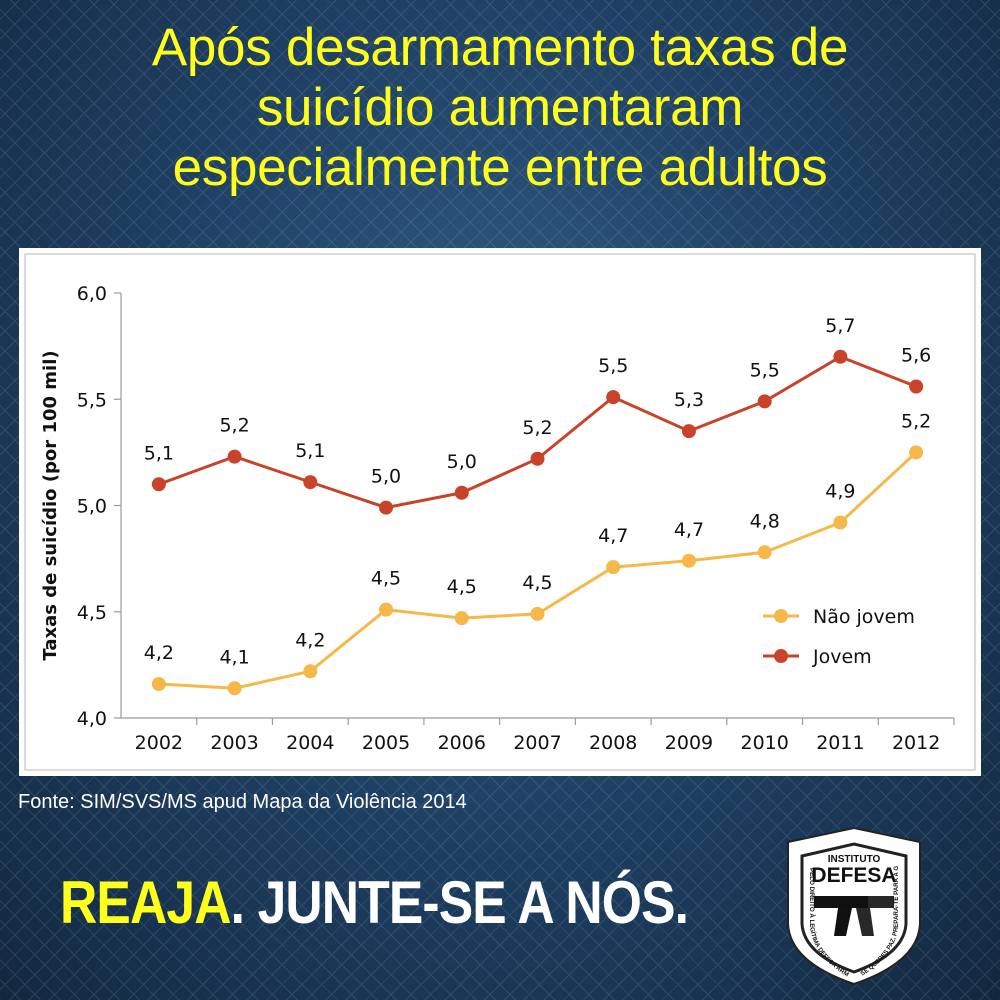  I want to click on y-tick-label: 5,0, so click(92, 507).